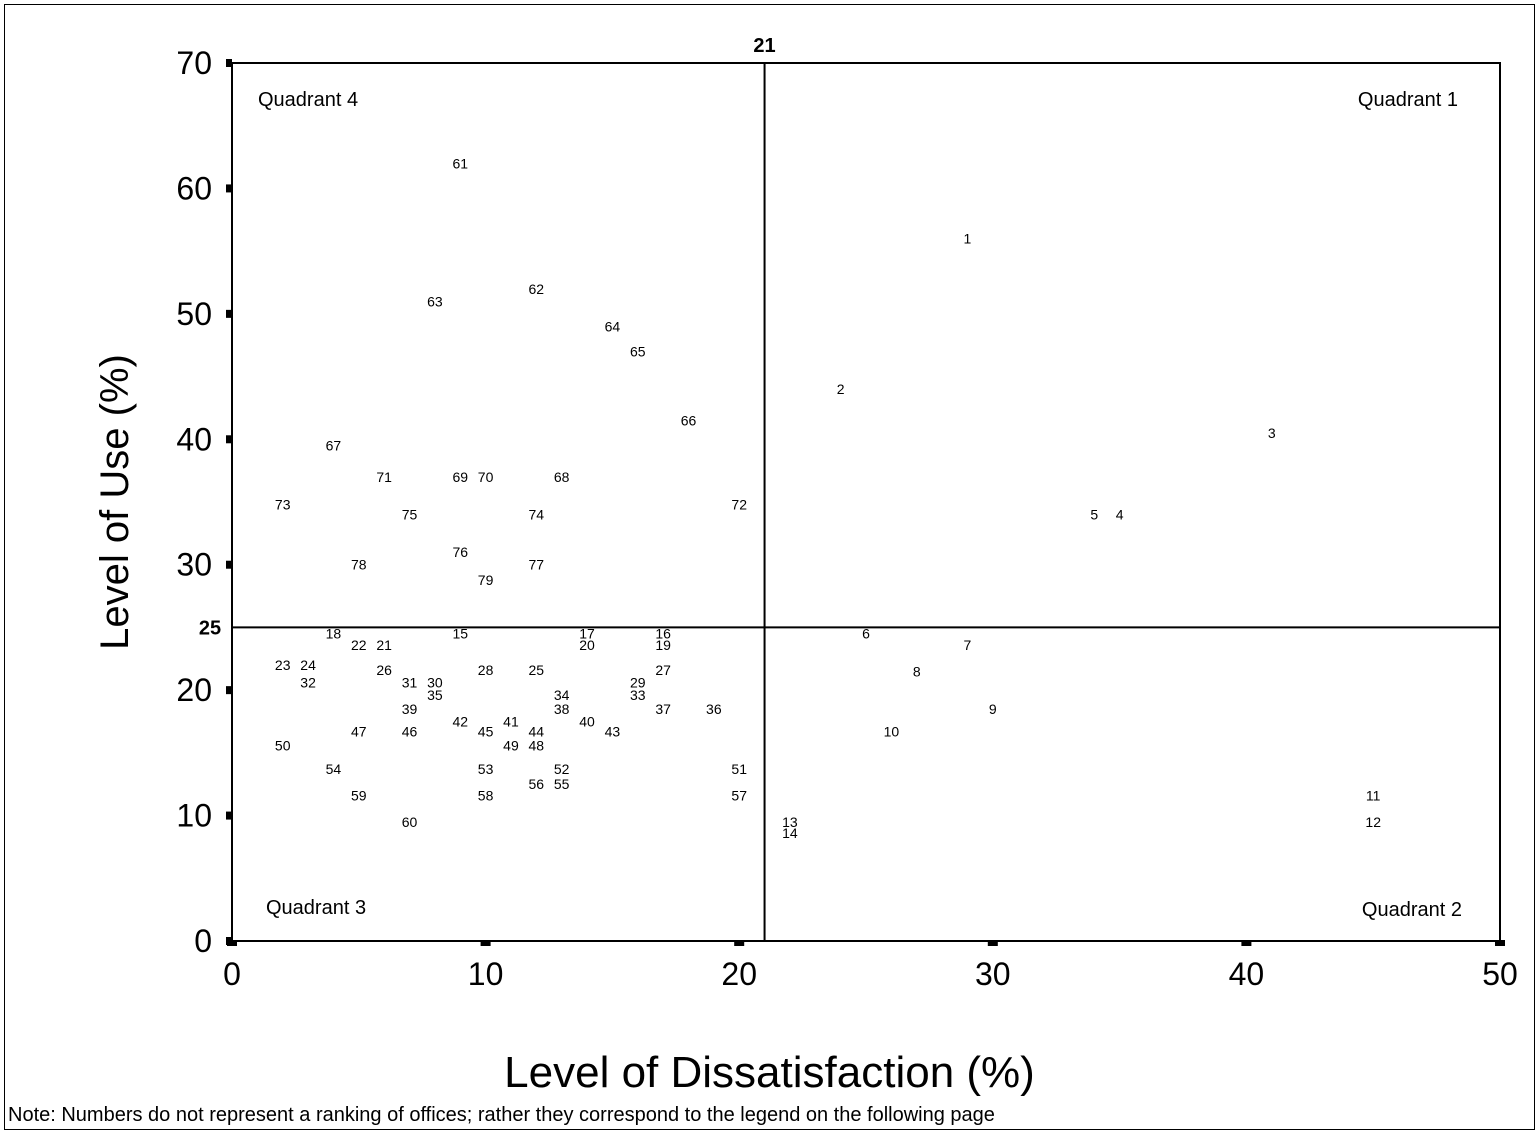  Describe the element at coordinates (308, 100) in the screenshot. I see `quadrant-label: Quadrant 4` at that location.